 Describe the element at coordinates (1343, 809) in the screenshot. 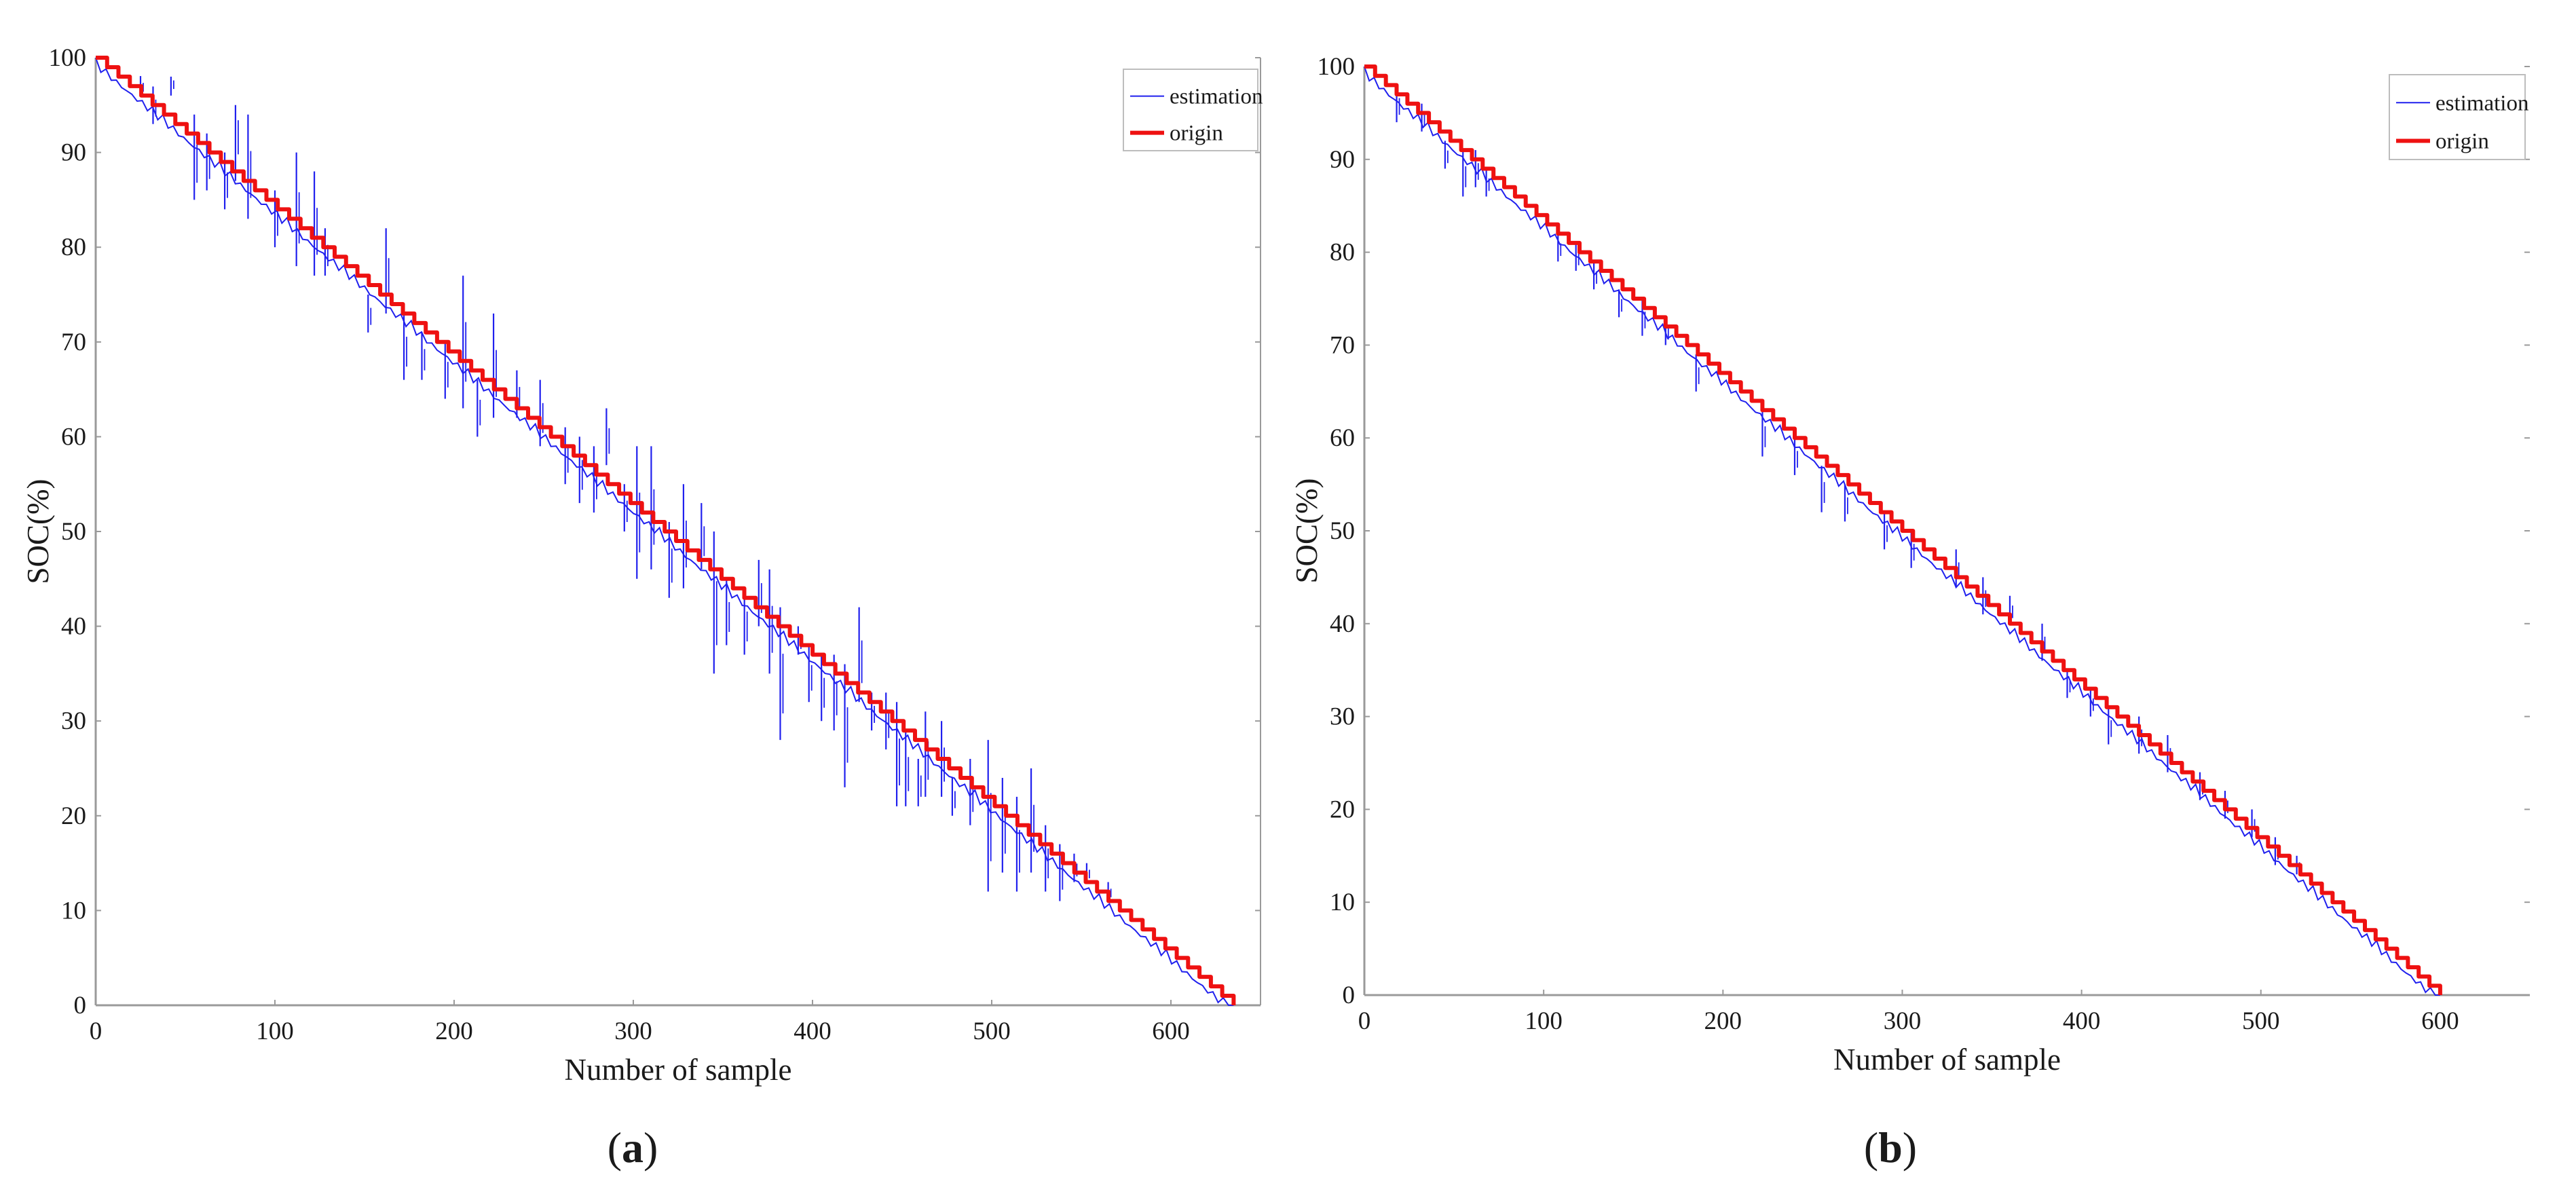

I see `panel-b-y-tick-label: 20` at that location.